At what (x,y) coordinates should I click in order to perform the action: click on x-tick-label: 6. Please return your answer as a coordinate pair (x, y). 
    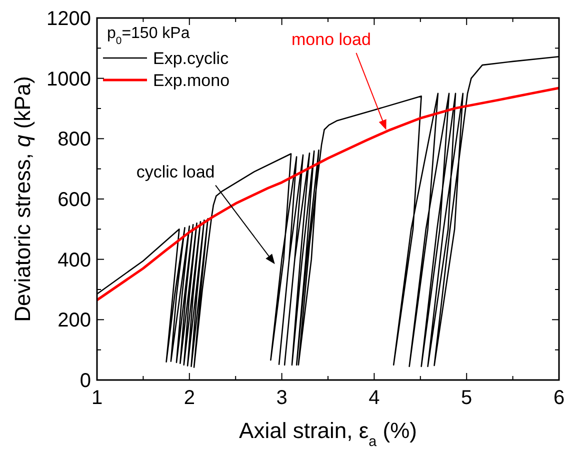
    Looking at the image, I should click on (559, 398).